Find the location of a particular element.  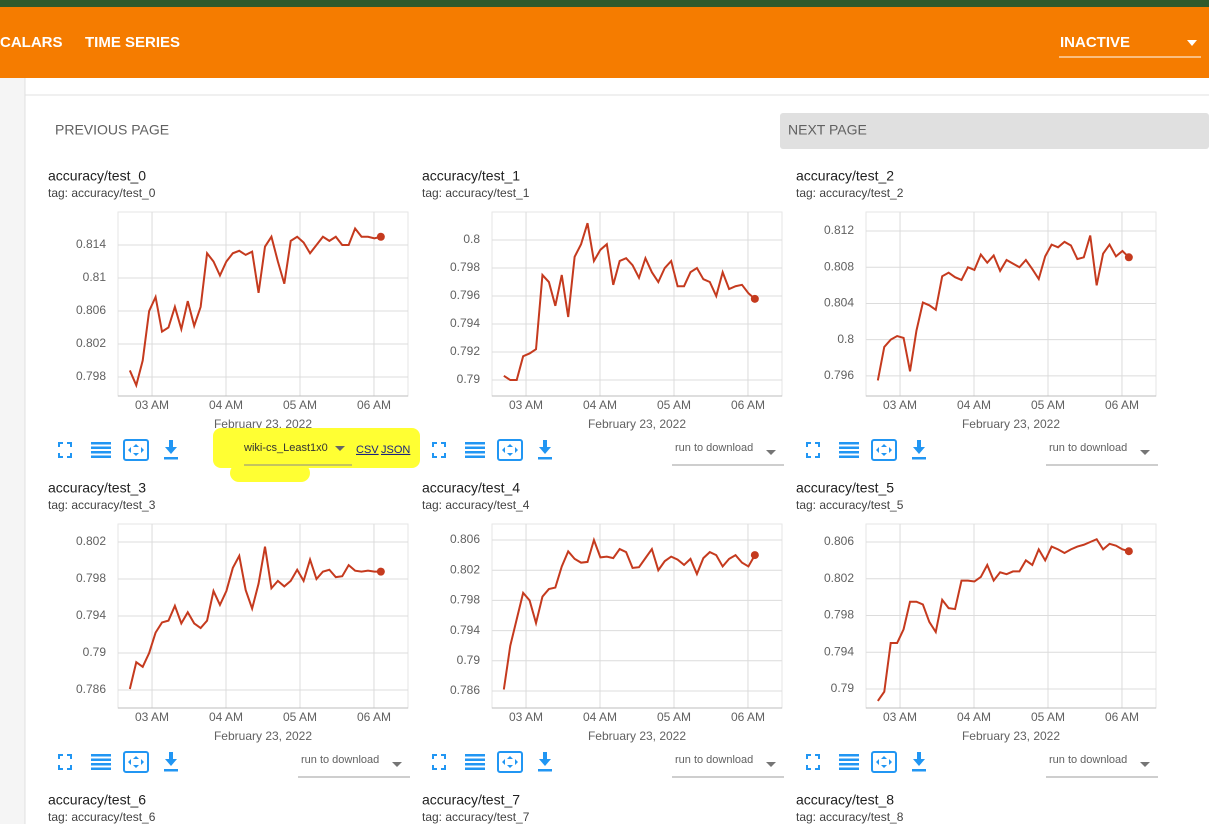

card-tag: tag: accuracy/test_4 is located at coordinates (476, 505).